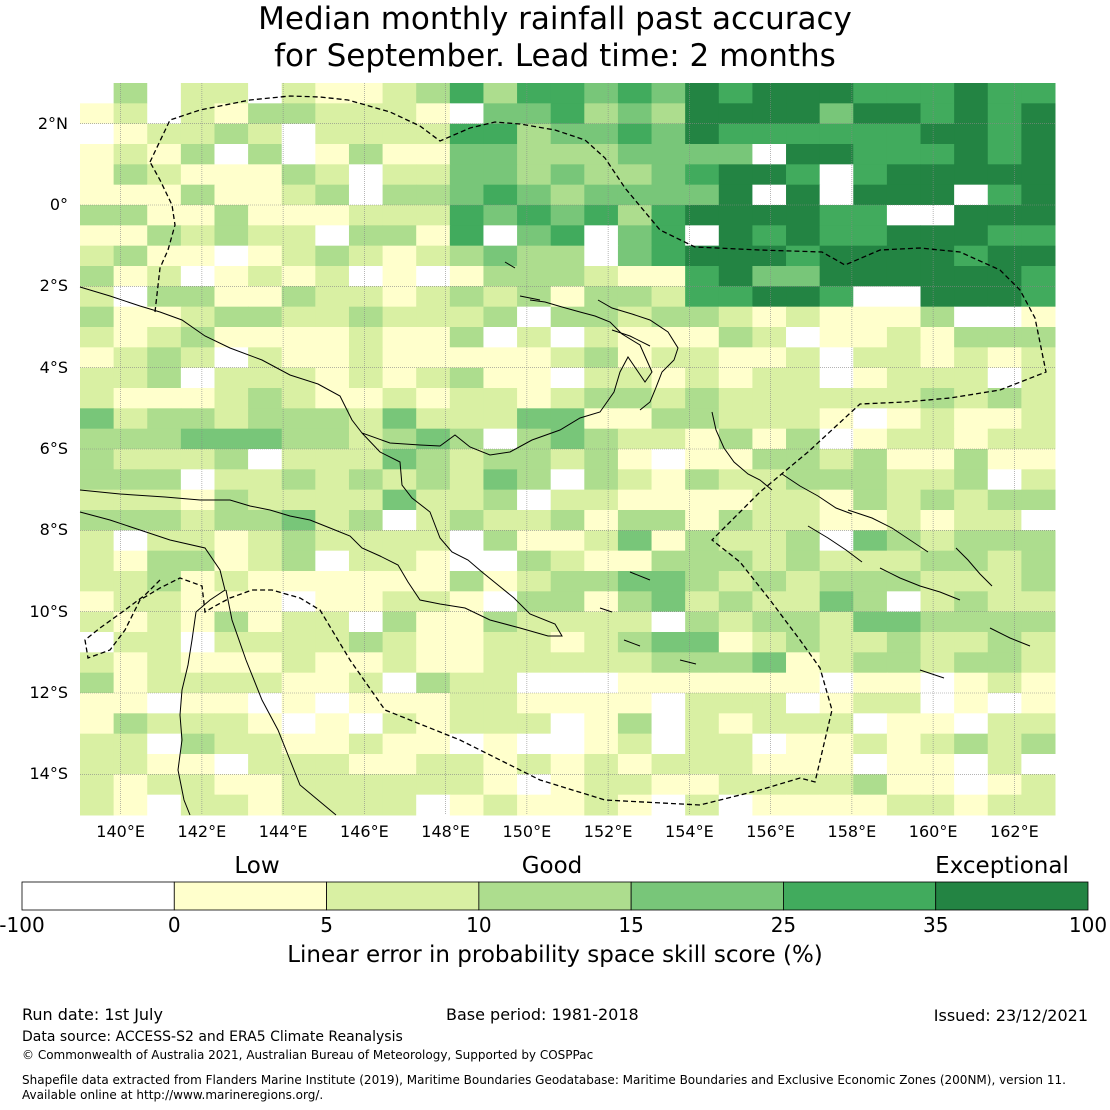 The image size is (1110, 1110). What do you see at coordinates (48, 774) in the screenshot?
I see `y-tick-label: 14°S` at bounding box center [48, 774].